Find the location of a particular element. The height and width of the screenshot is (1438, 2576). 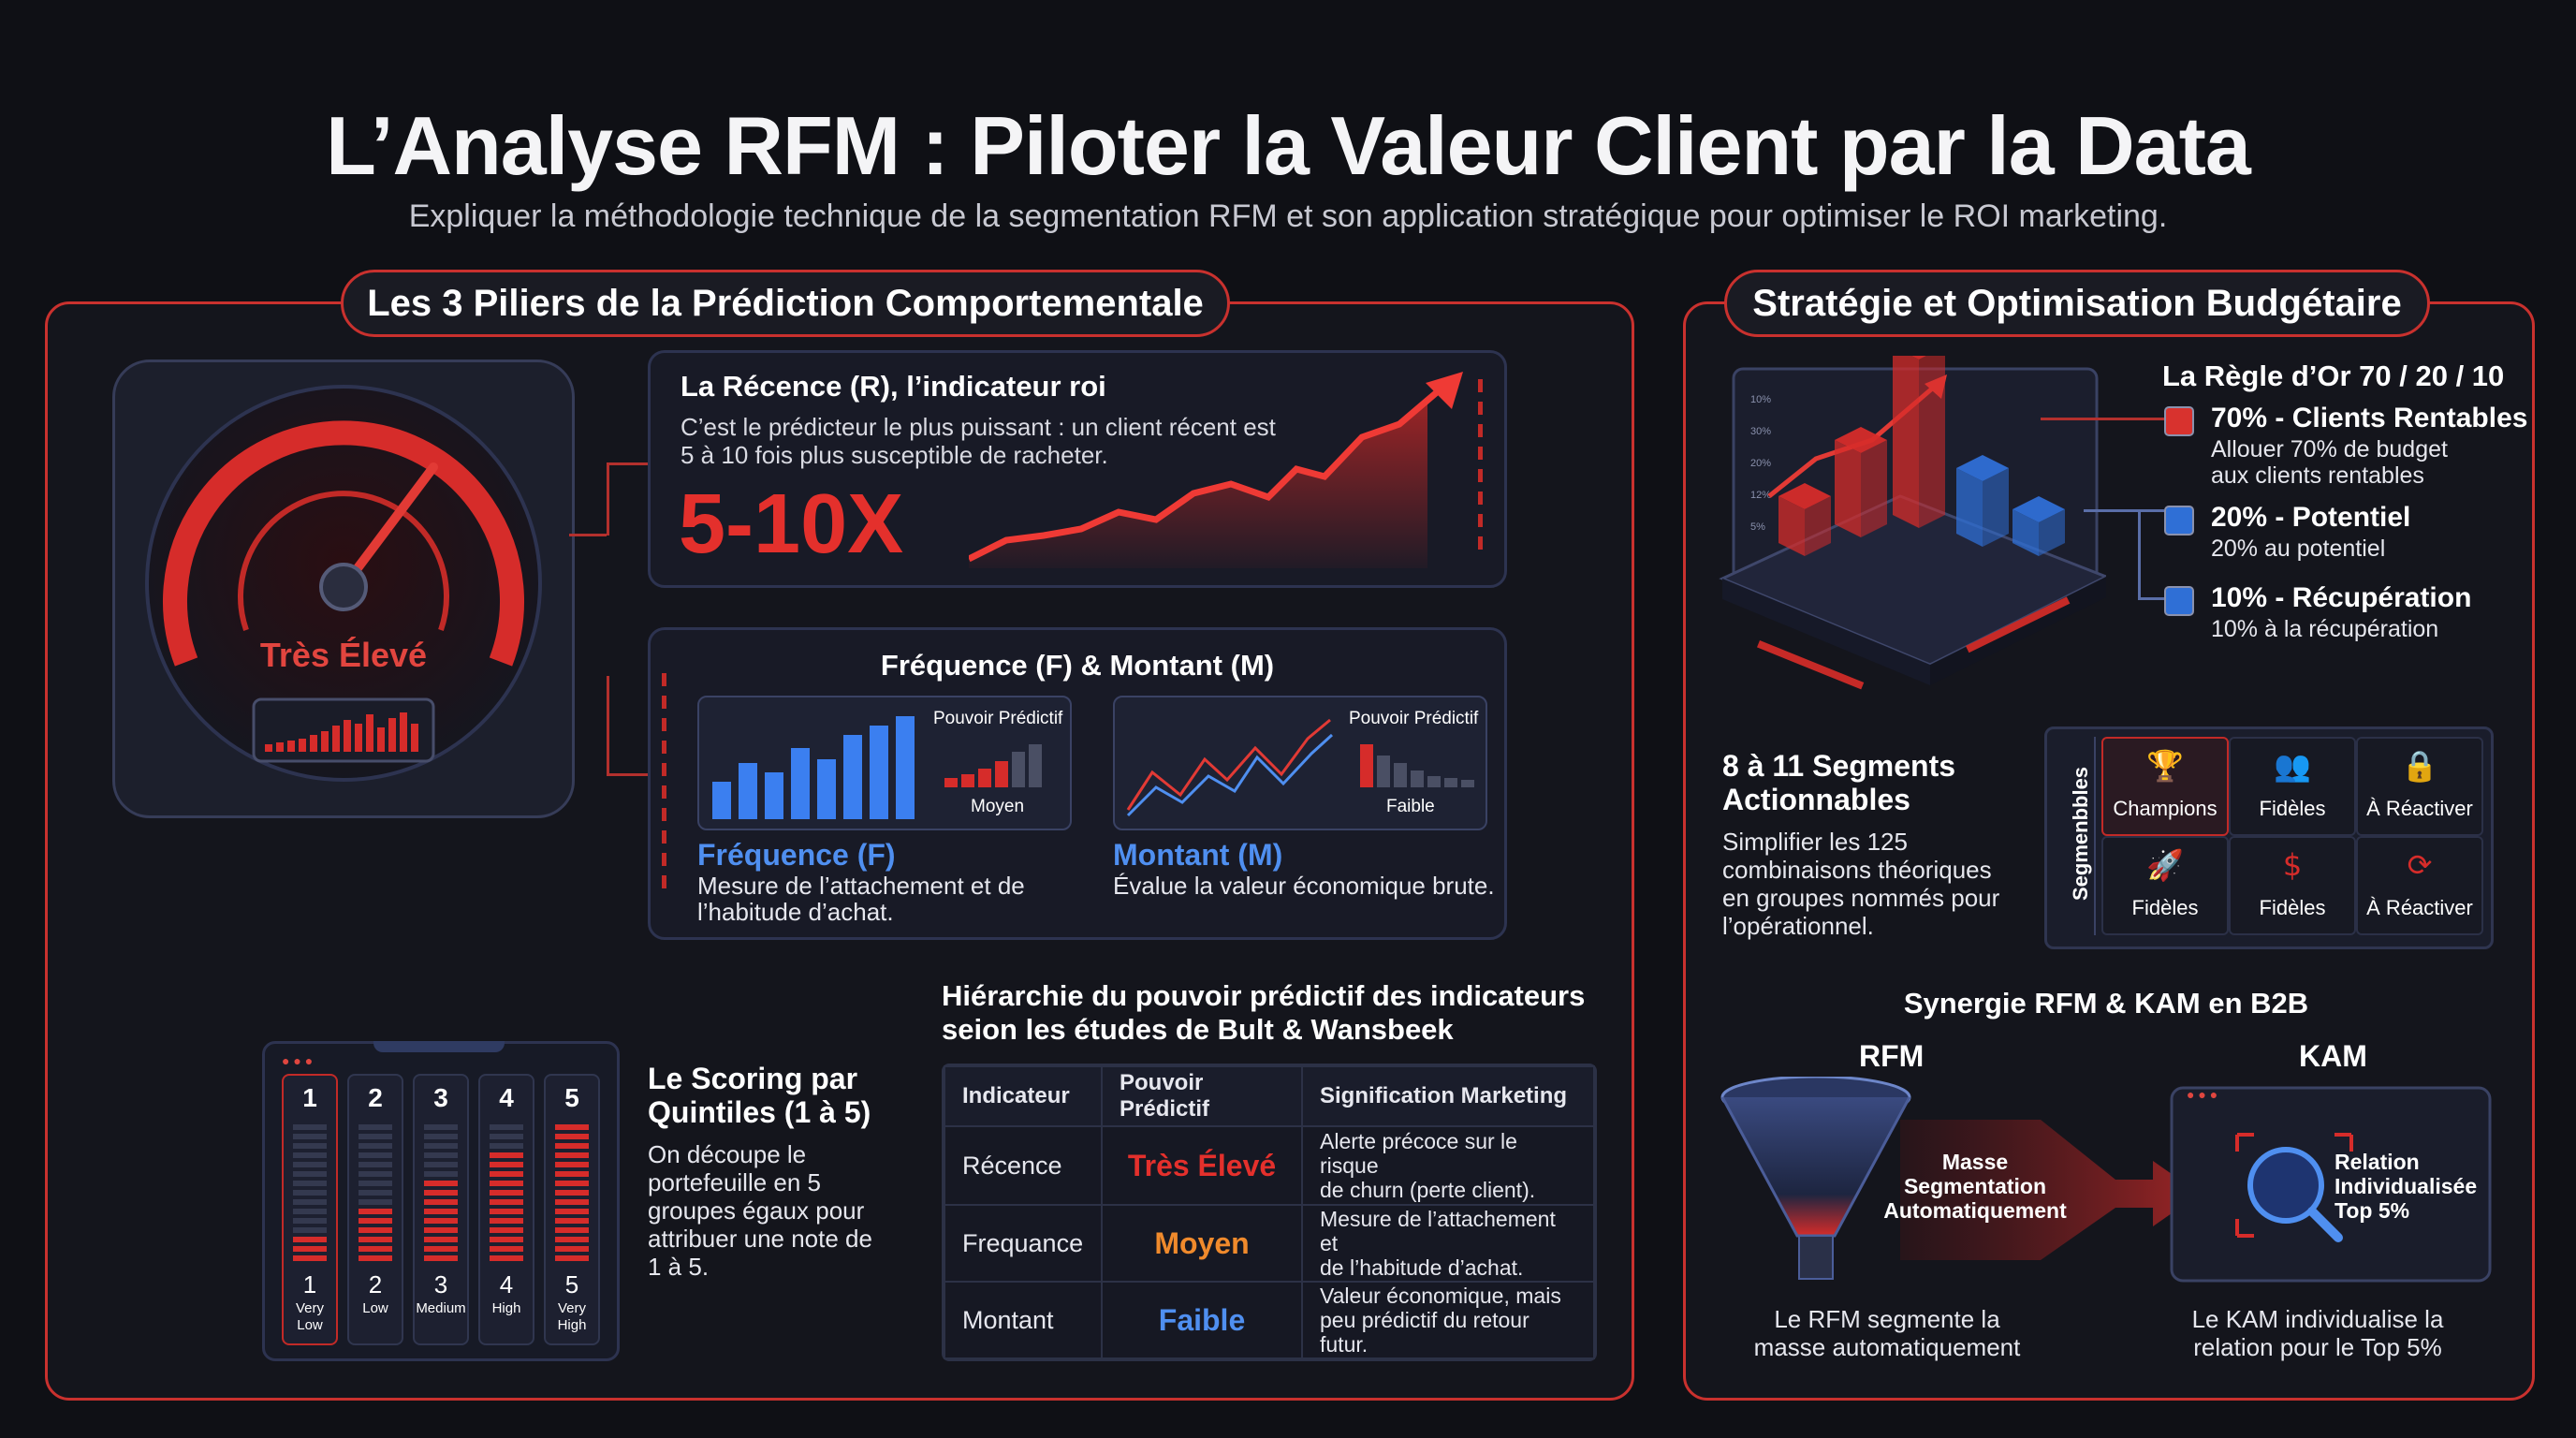

scoring-desc-line: On découpe le is located at coordinates (727, 1154).